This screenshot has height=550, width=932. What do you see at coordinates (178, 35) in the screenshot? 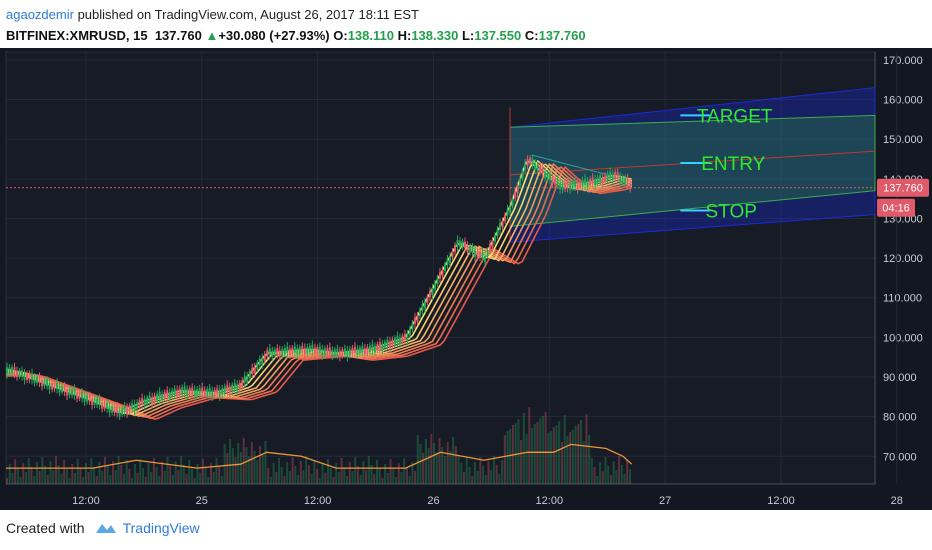
I see `last-price: 137.760` at bounding box center [178, 35].